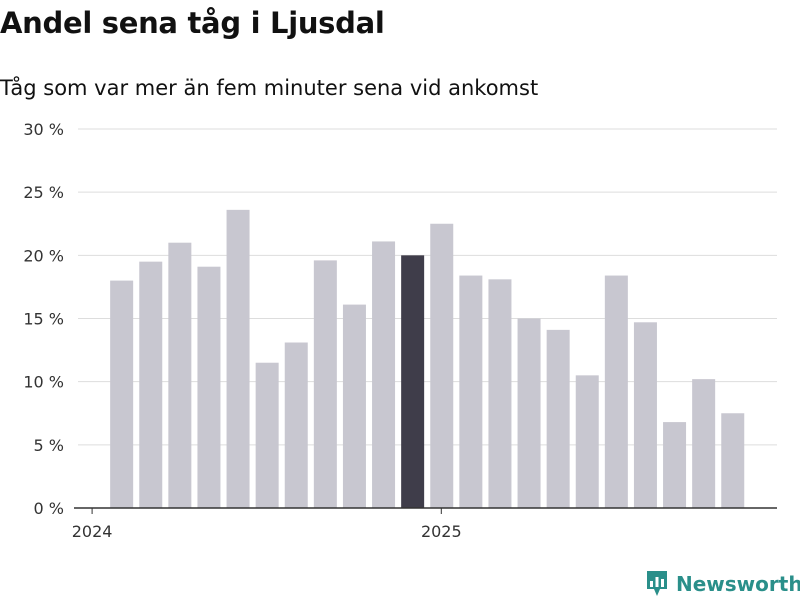  What do you see at coordinates (441, 531) in the screenshot?
I see `x-tick-label: 2025` at bounding box center [441, 531].